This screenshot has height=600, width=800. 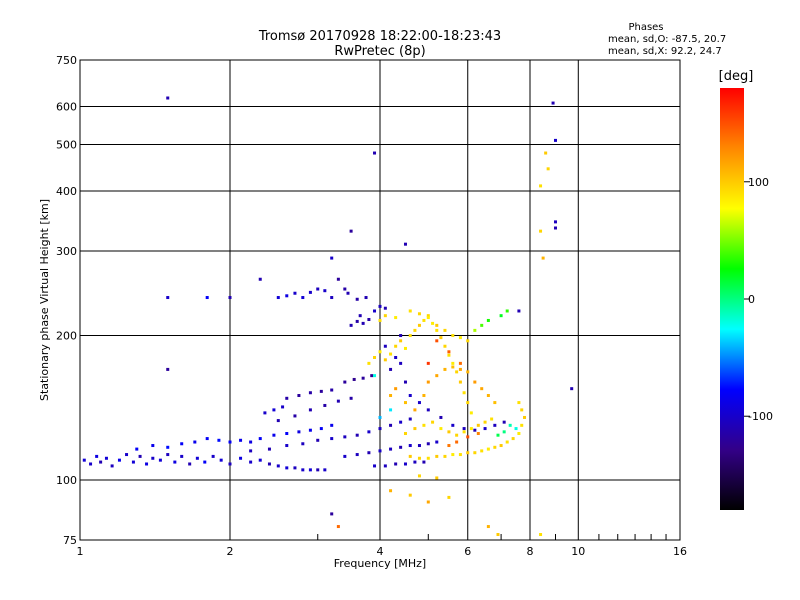 I want to click on stats-title: Phases, so click(x=645, y=27).